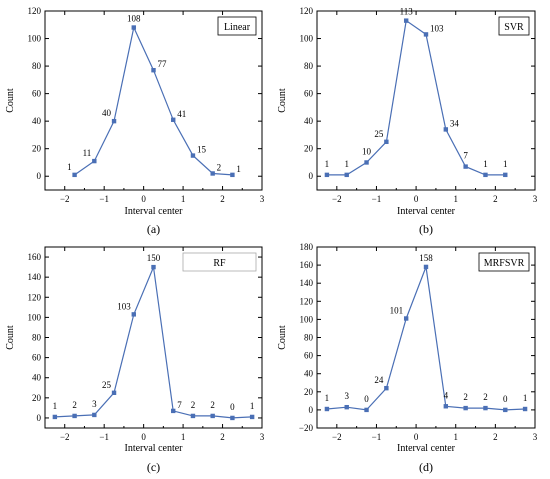  I want to click on legend-label: MRFSVR, so click(504, 263).